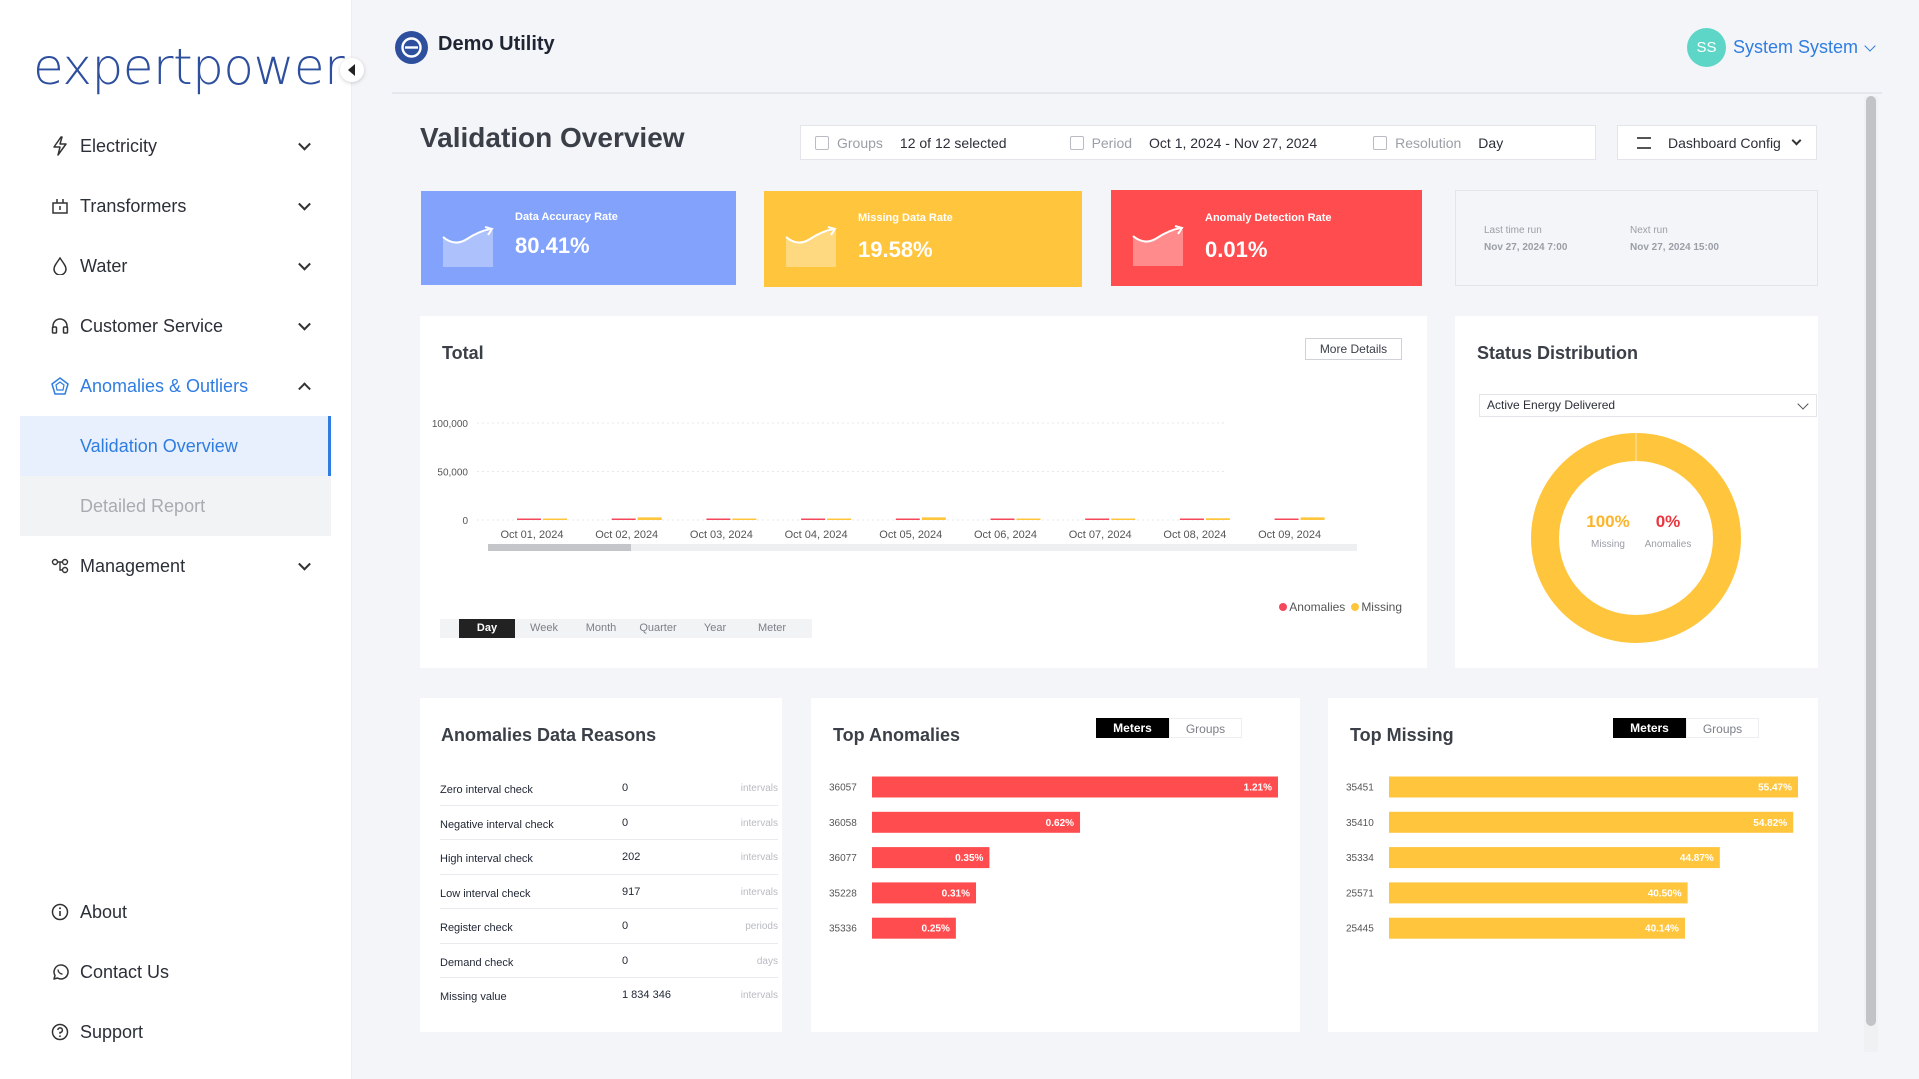 This screenshot has height=1079, width=1919. I want to click on donut-slice-missing, so click(1636, 538).